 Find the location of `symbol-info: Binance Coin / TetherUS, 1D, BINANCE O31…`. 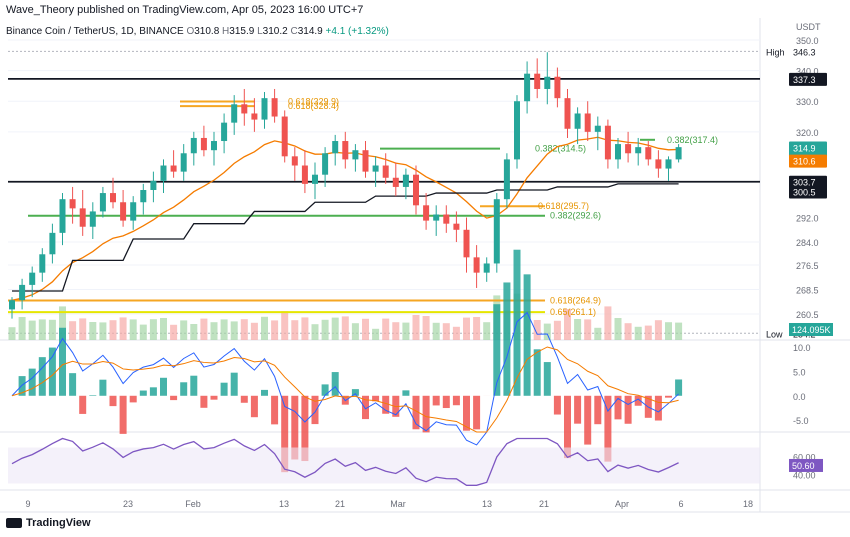

symbol-info: Binance Coin / TetherUS, 1D, BINANCE O31… is located at coordinates (197, 31).